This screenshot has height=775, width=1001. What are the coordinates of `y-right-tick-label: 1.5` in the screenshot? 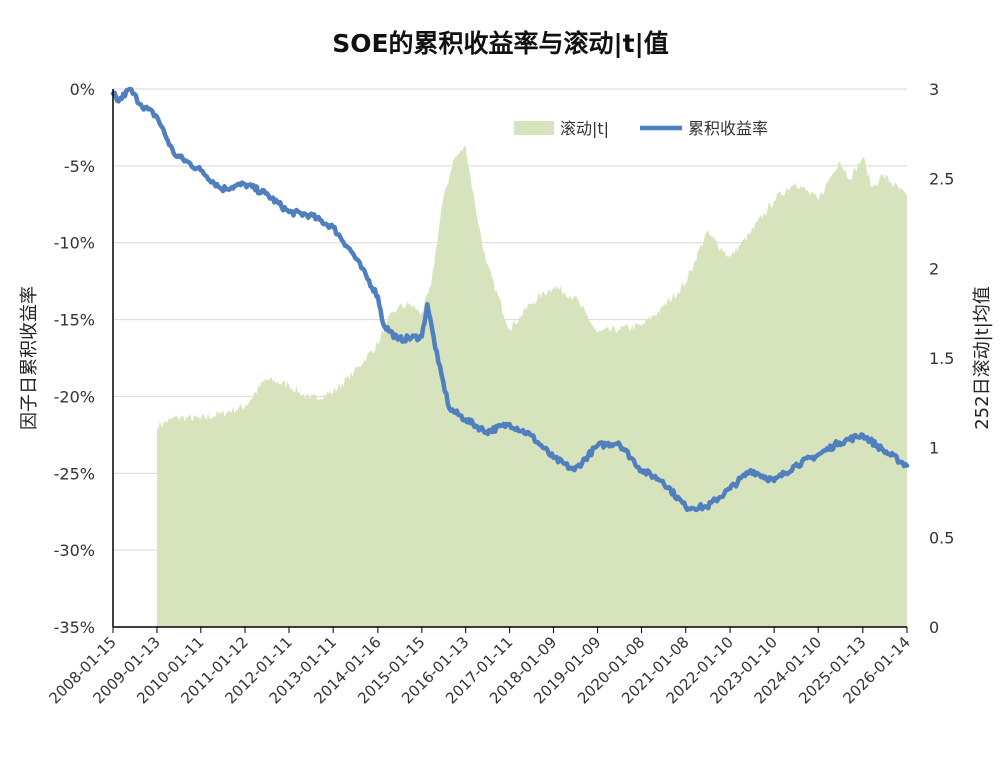 It's located at (941, 358).